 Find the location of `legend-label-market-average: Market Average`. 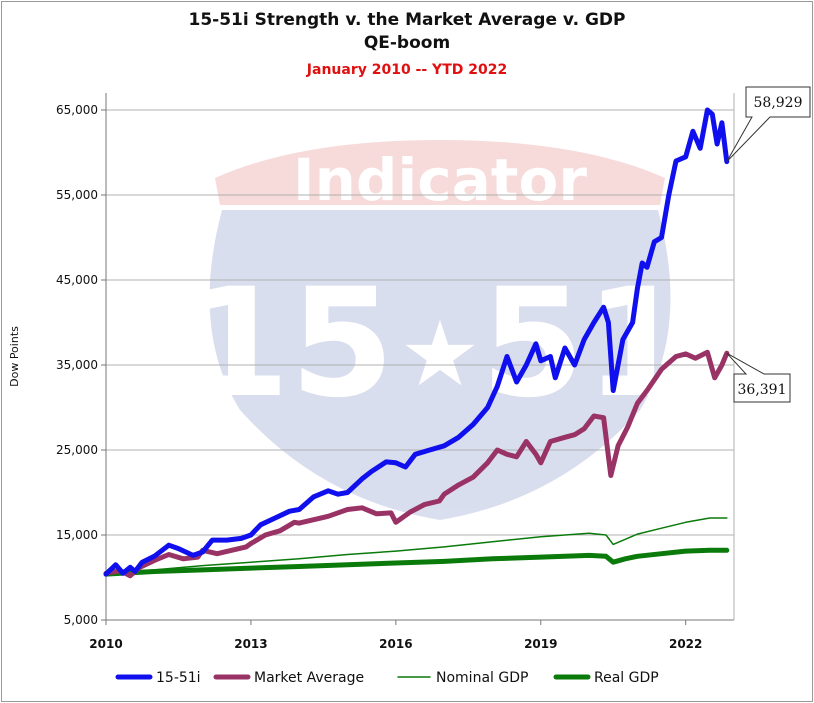

legend-label-market-average: Market Average is located at coordinates (309, 678).